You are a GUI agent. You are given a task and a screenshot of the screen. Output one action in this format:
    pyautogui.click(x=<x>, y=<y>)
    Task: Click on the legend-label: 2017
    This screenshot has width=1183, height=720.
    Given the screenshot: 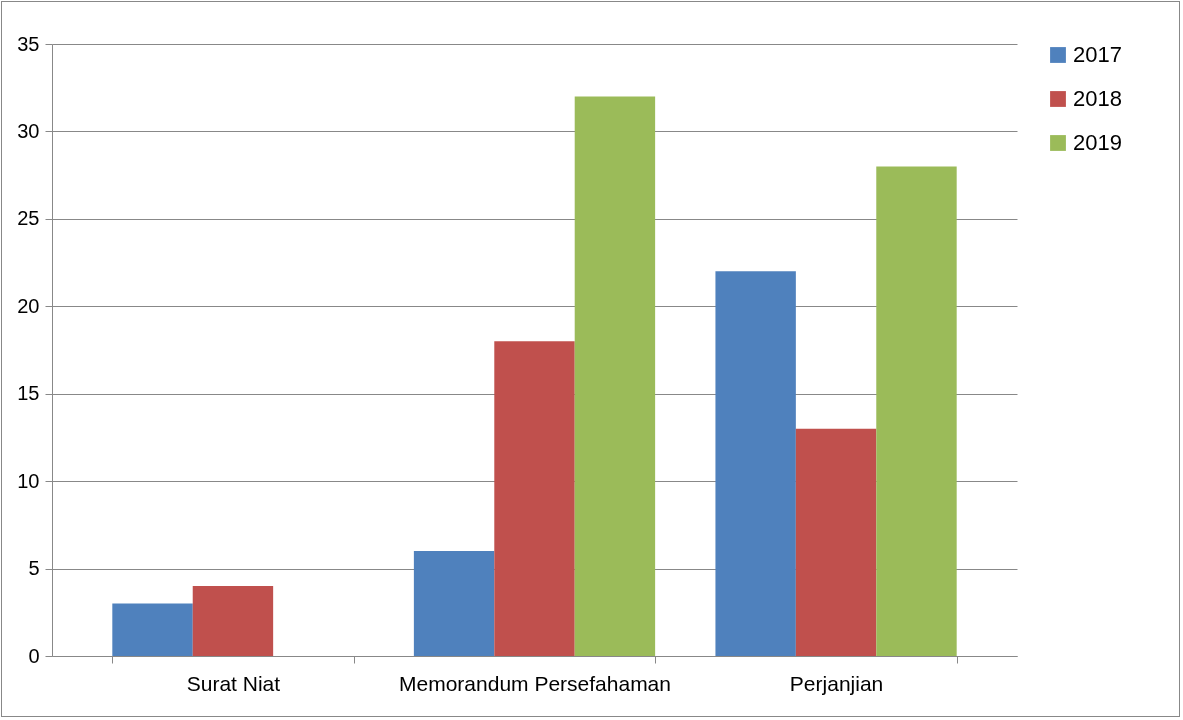 What is the action you would take?
    pyautogui.click(x=1097, y=54)
    